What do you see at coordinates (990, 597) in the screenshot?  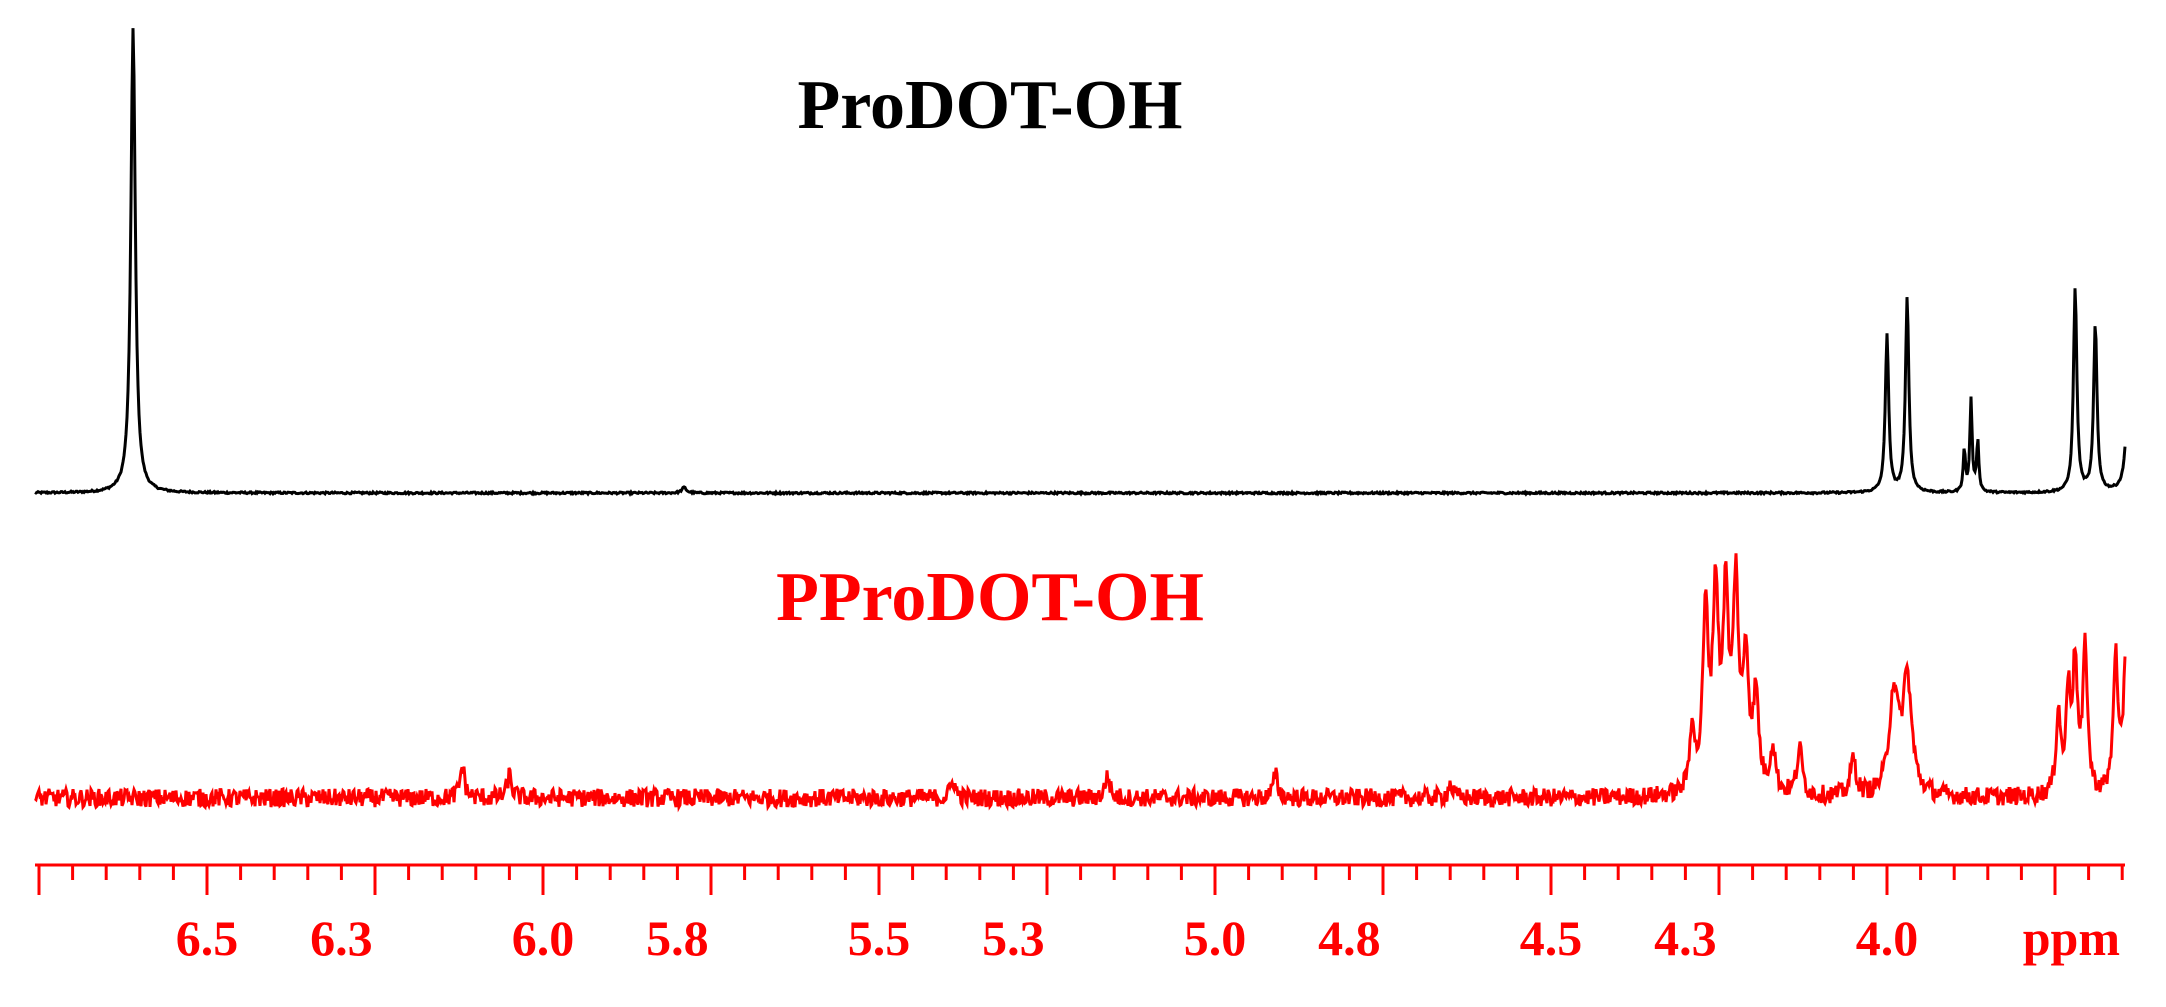 I see `series-label-pprodot-oh: PProDOT-OH` at bounding box center [990, 597].